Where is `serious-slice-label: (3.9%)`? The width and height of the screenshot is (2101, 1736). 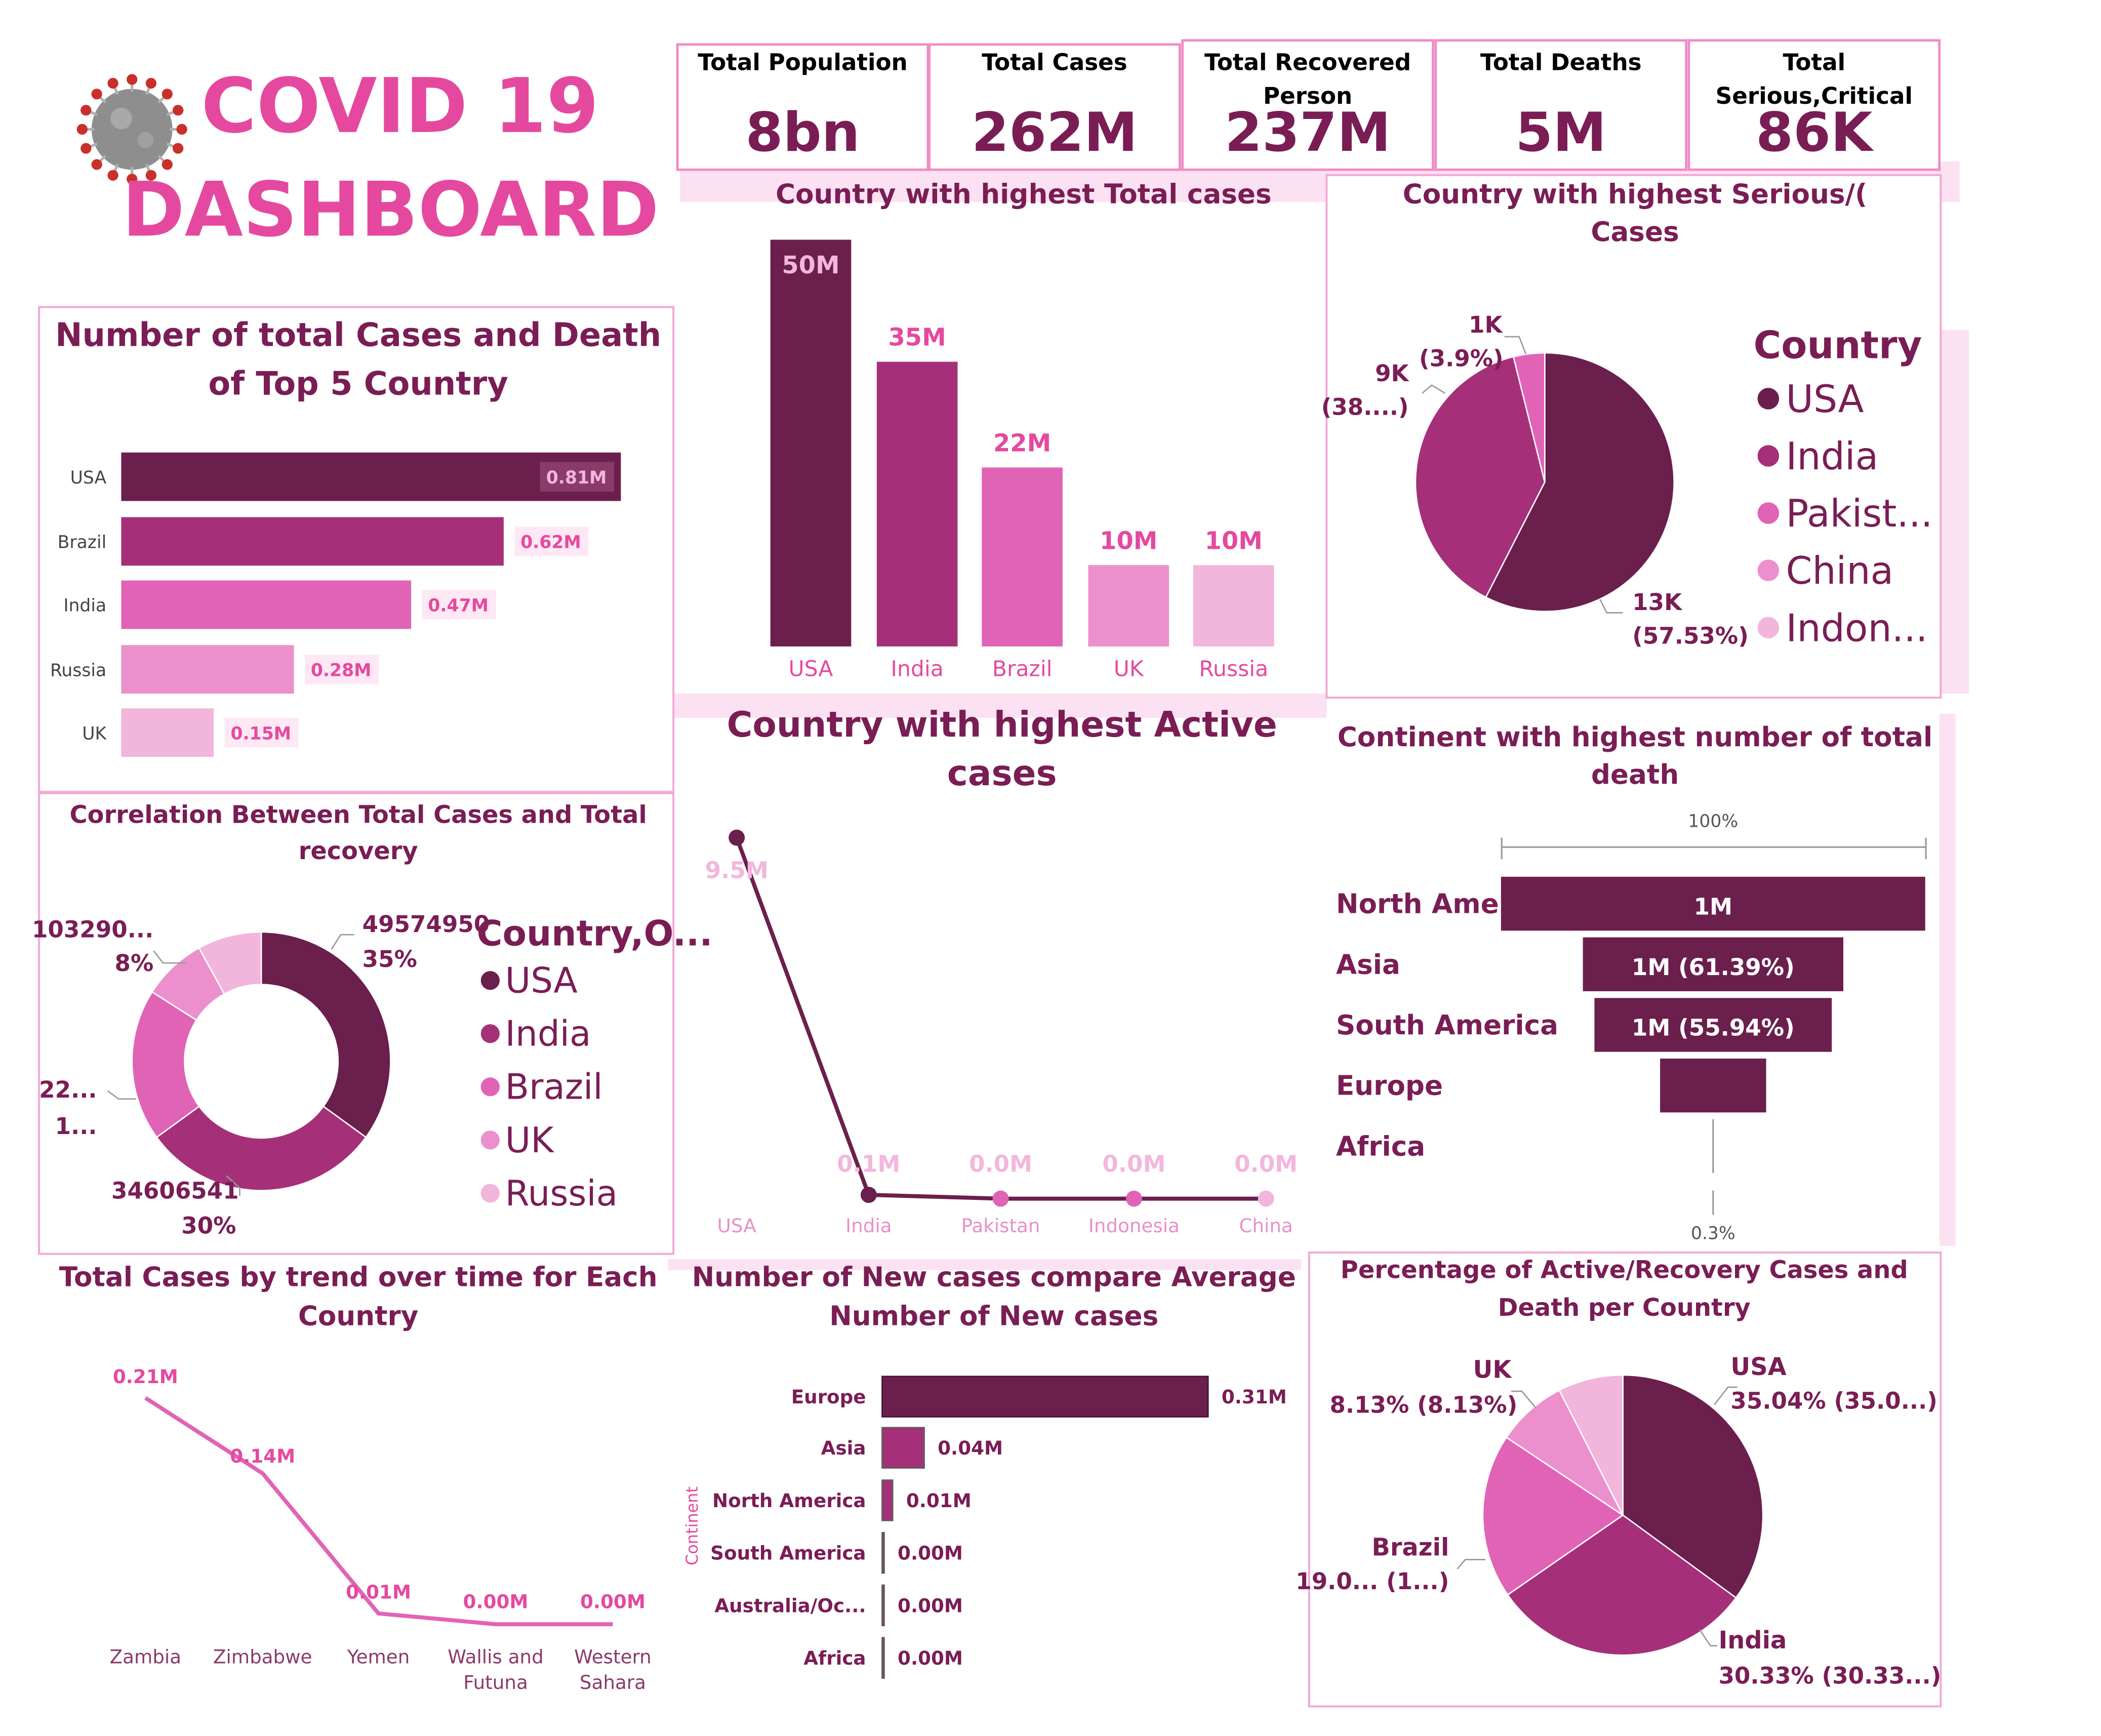
serious-slice-label: (3.9%) is located at coordinates (1461, 358).